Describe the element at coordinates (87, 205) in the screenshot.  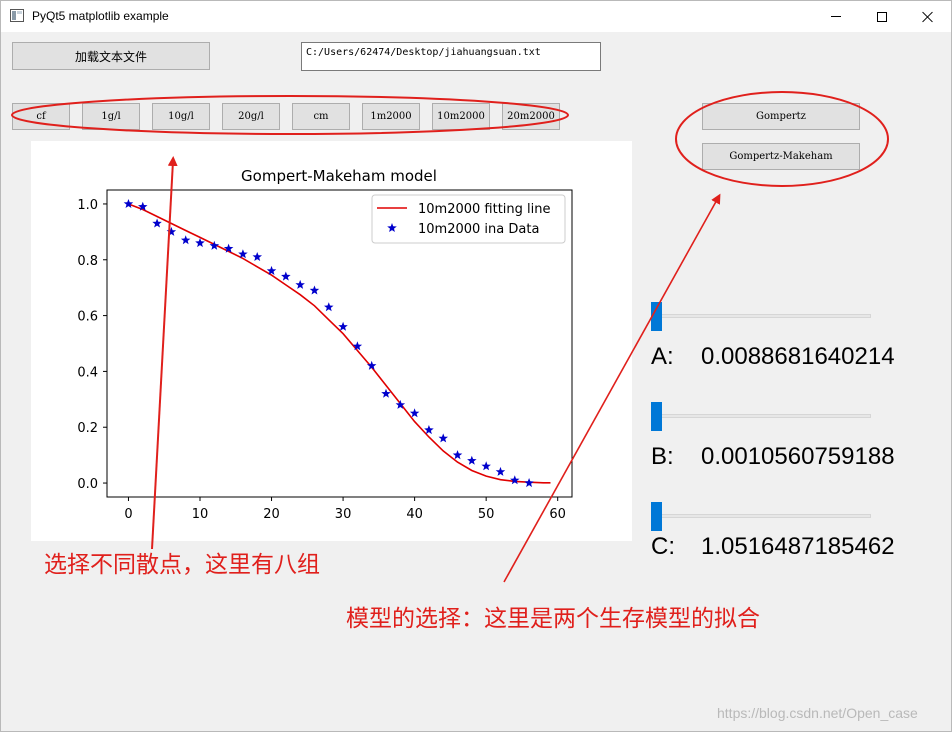
I see `y-tick-label: 1.0` at that location.